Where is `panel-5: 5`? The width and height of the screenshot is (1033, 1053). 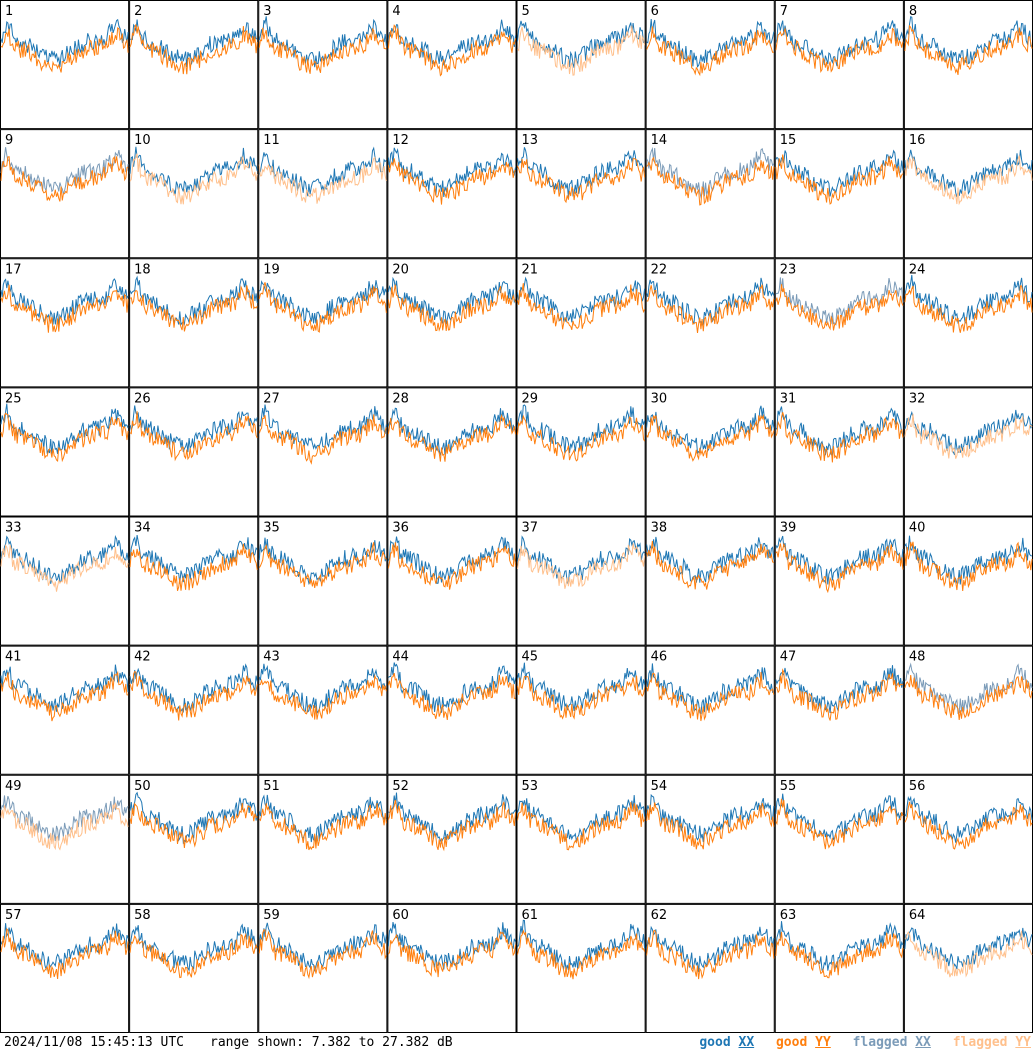
panel-5: 5 is located at coordinates (581, 65).